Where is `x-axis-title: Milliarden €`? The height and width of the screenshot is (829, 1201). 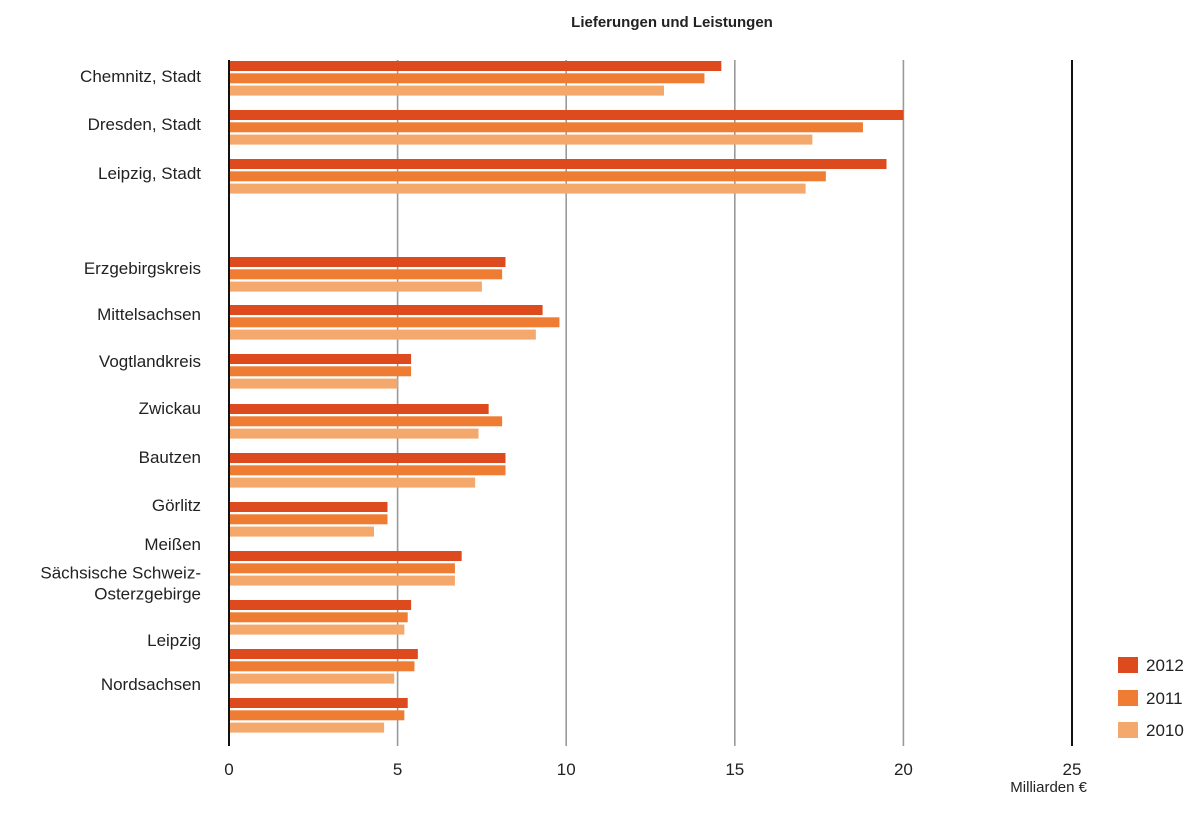
x-axis-title: Milliarden € is located at coordinates (1048, 787).